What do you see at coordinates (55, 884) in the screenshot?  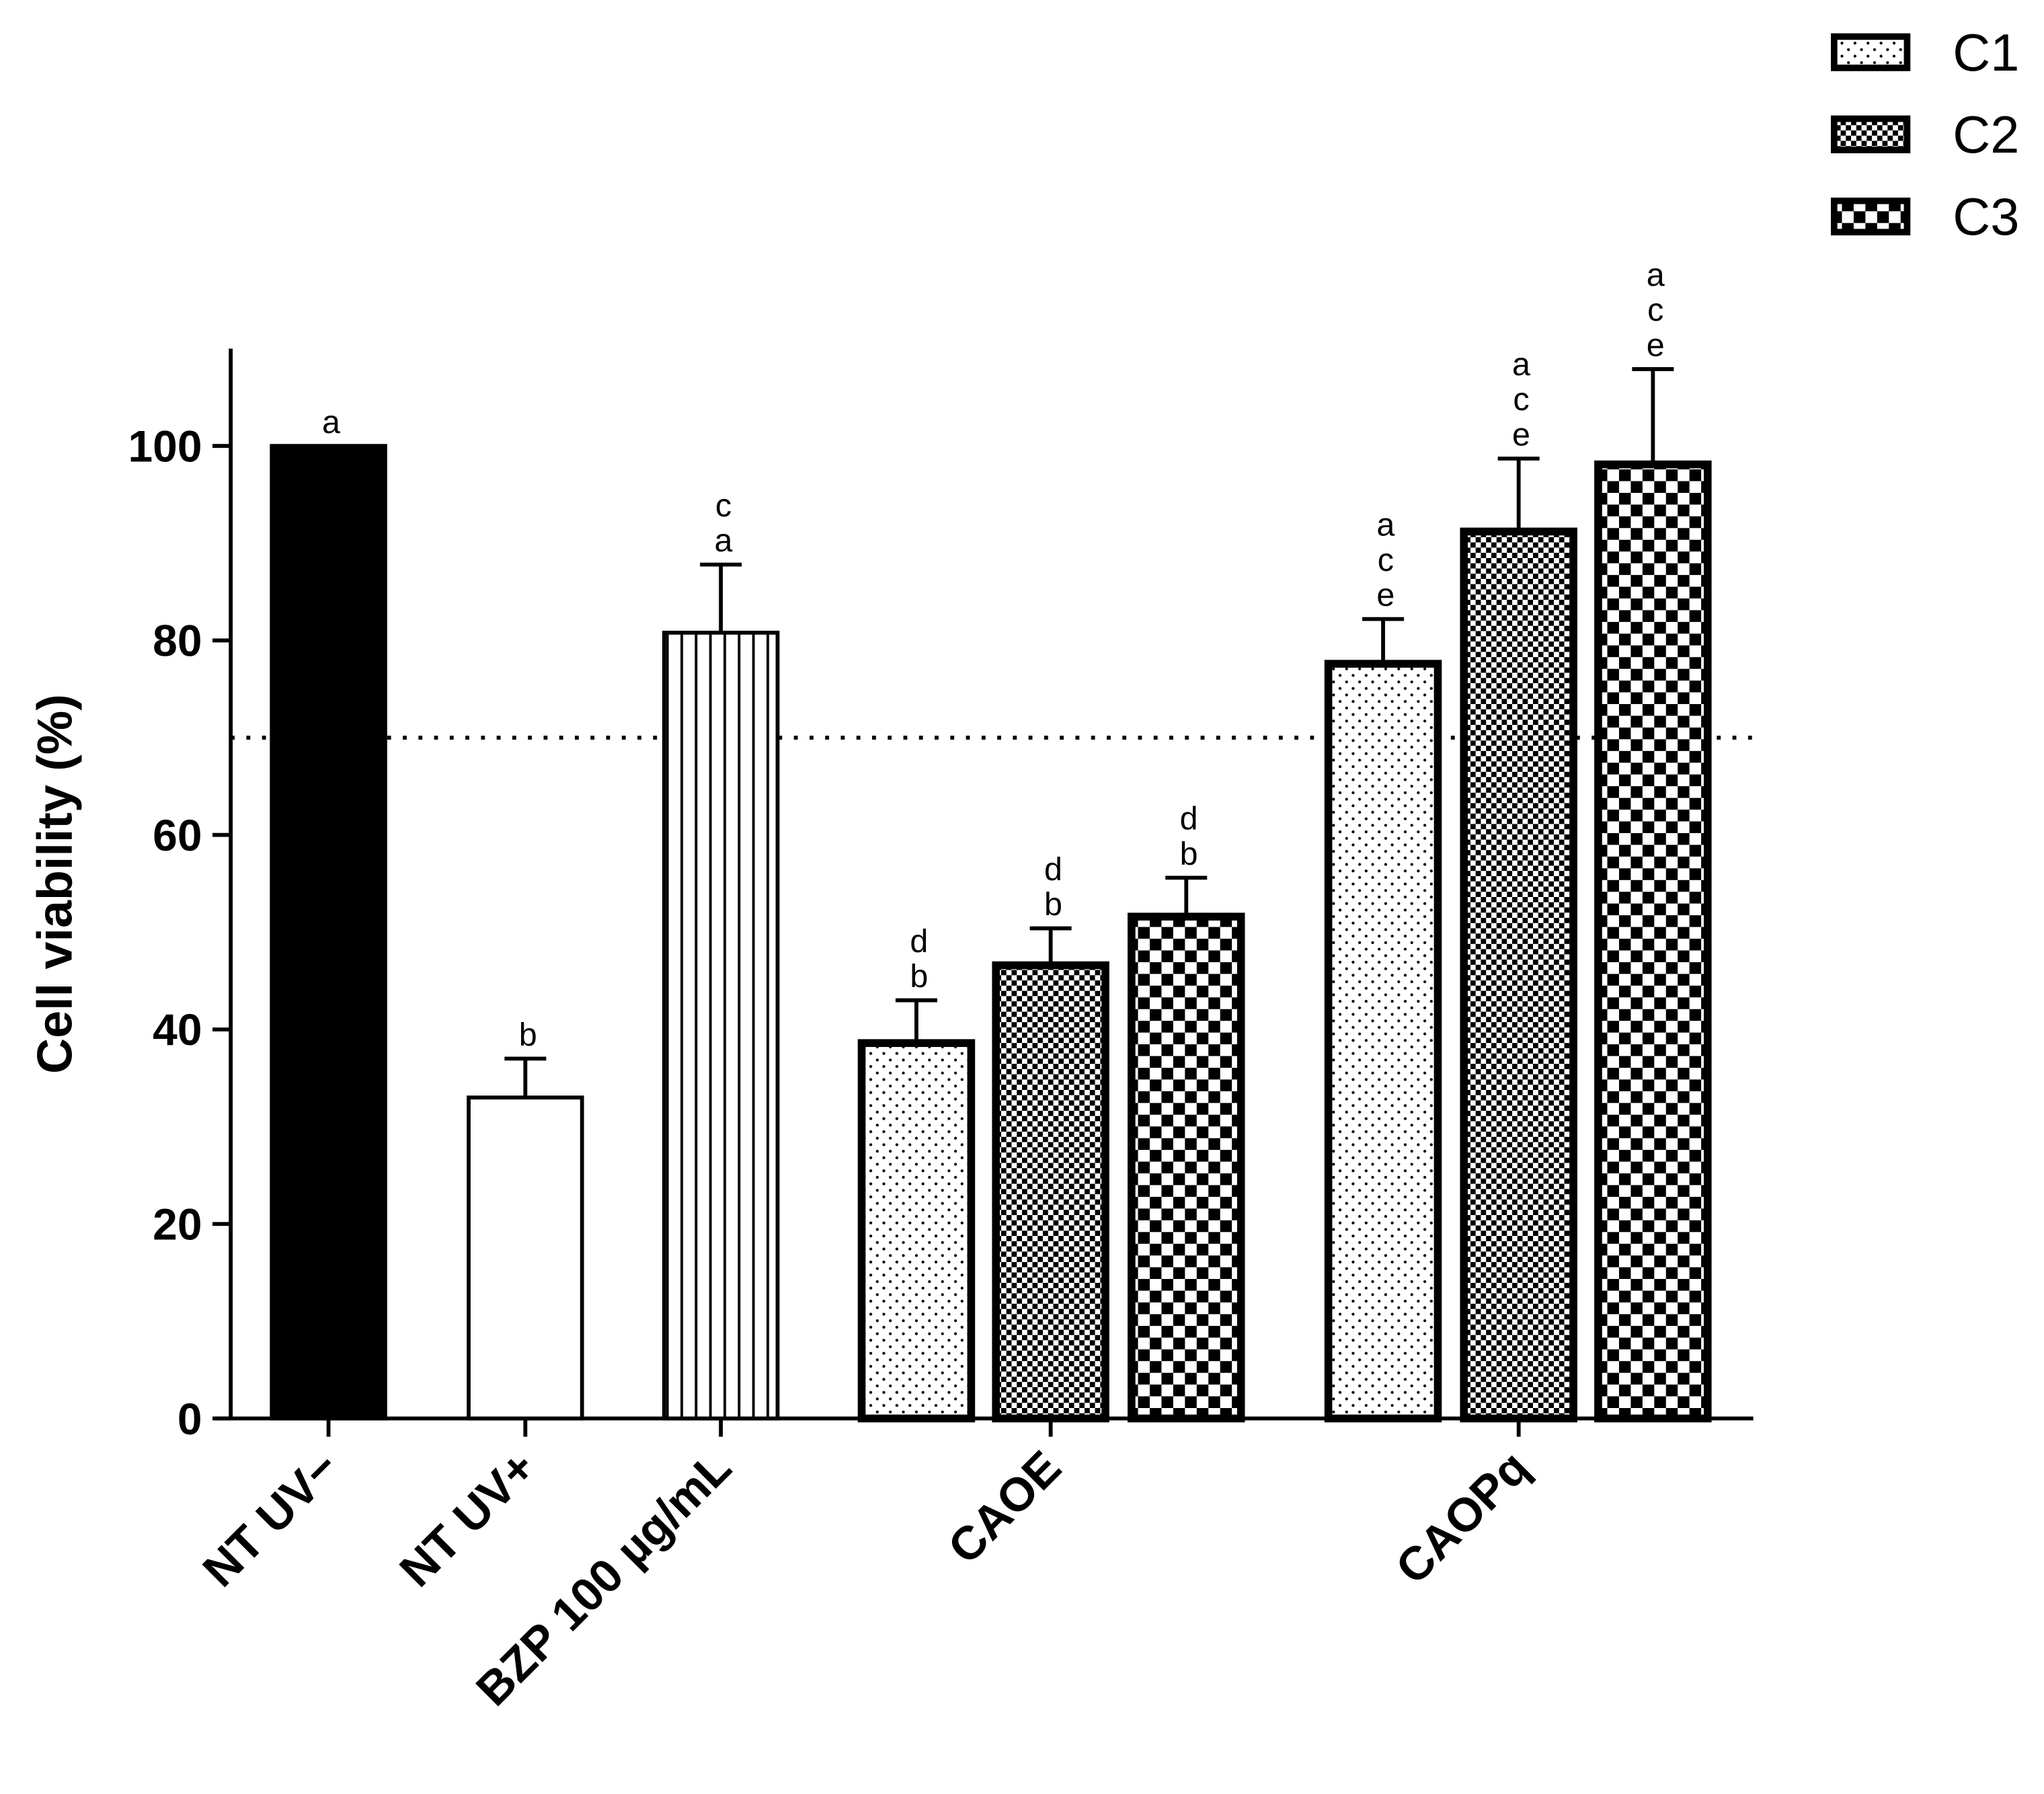 I see `y-axis-label: Cell viability (%)` at bounding box center [55, 884].